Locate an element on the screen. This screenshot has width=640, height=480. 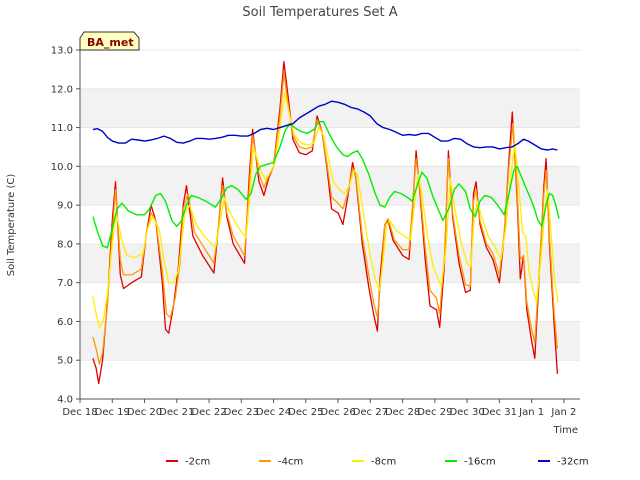
legend-label: -32cm is located at coordinates (573, 462).